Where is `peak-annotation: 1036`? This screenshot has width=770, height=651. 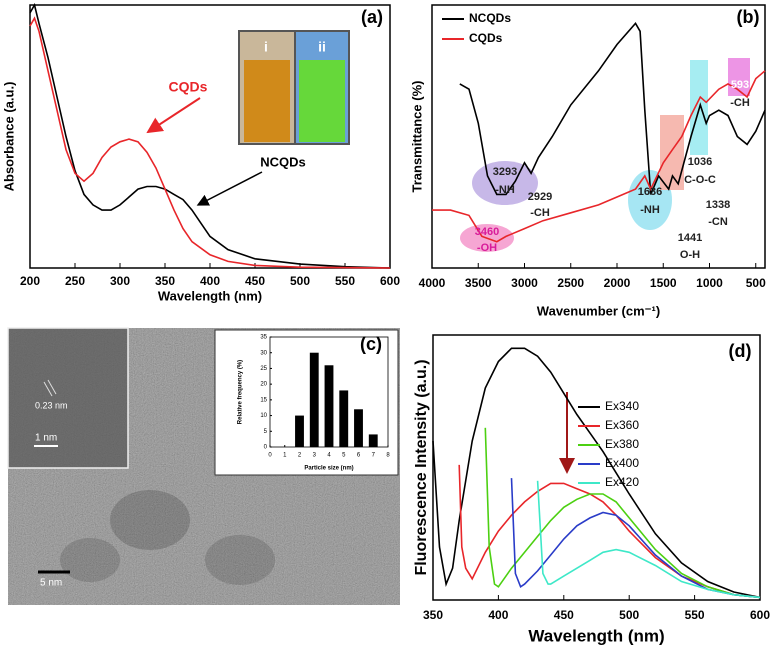
peak-annotation: 1036 is located at coordinates (700, 162).